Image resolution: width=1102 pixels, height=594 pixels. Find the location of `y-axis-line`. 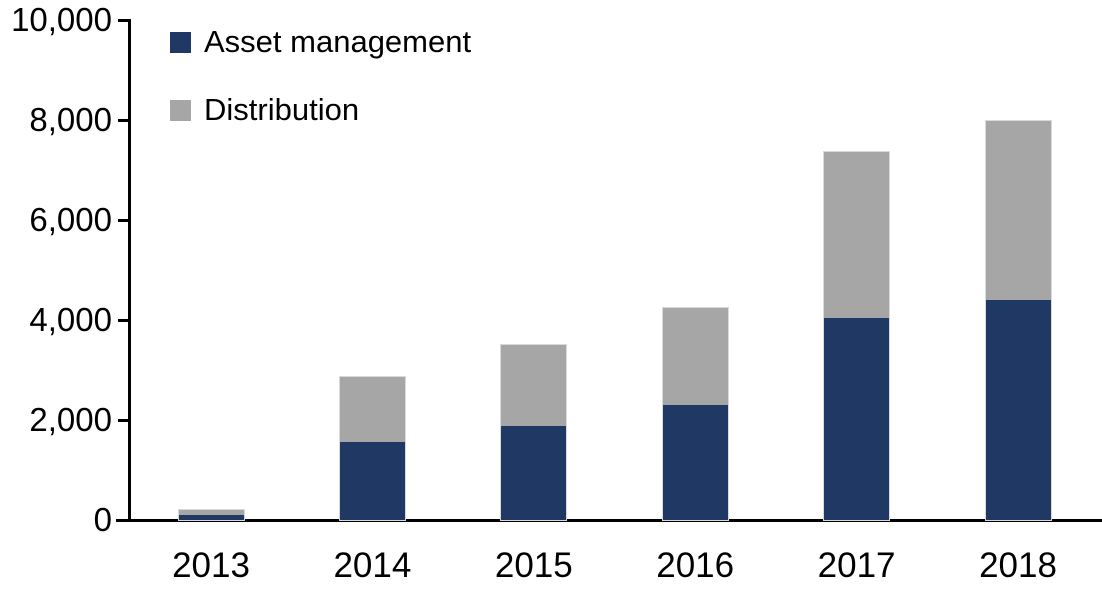

y-axis-line is located at coordinates (129, 270).